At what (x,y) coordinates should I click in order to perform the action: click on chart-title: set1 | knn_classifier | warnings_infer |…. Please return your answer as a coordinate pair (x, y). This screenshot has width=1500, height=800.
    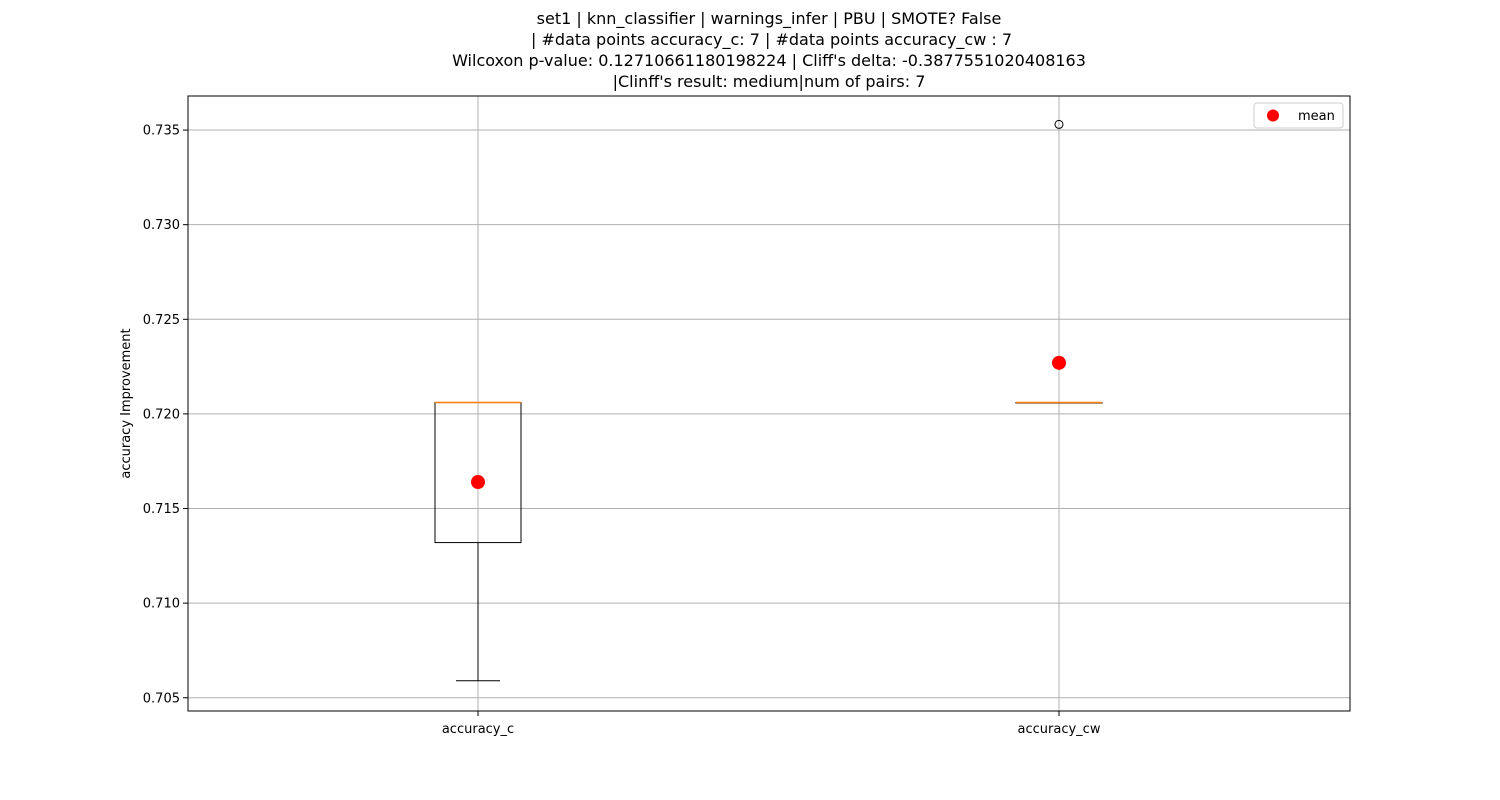
    Looking at the image, I should click on (750, 50).